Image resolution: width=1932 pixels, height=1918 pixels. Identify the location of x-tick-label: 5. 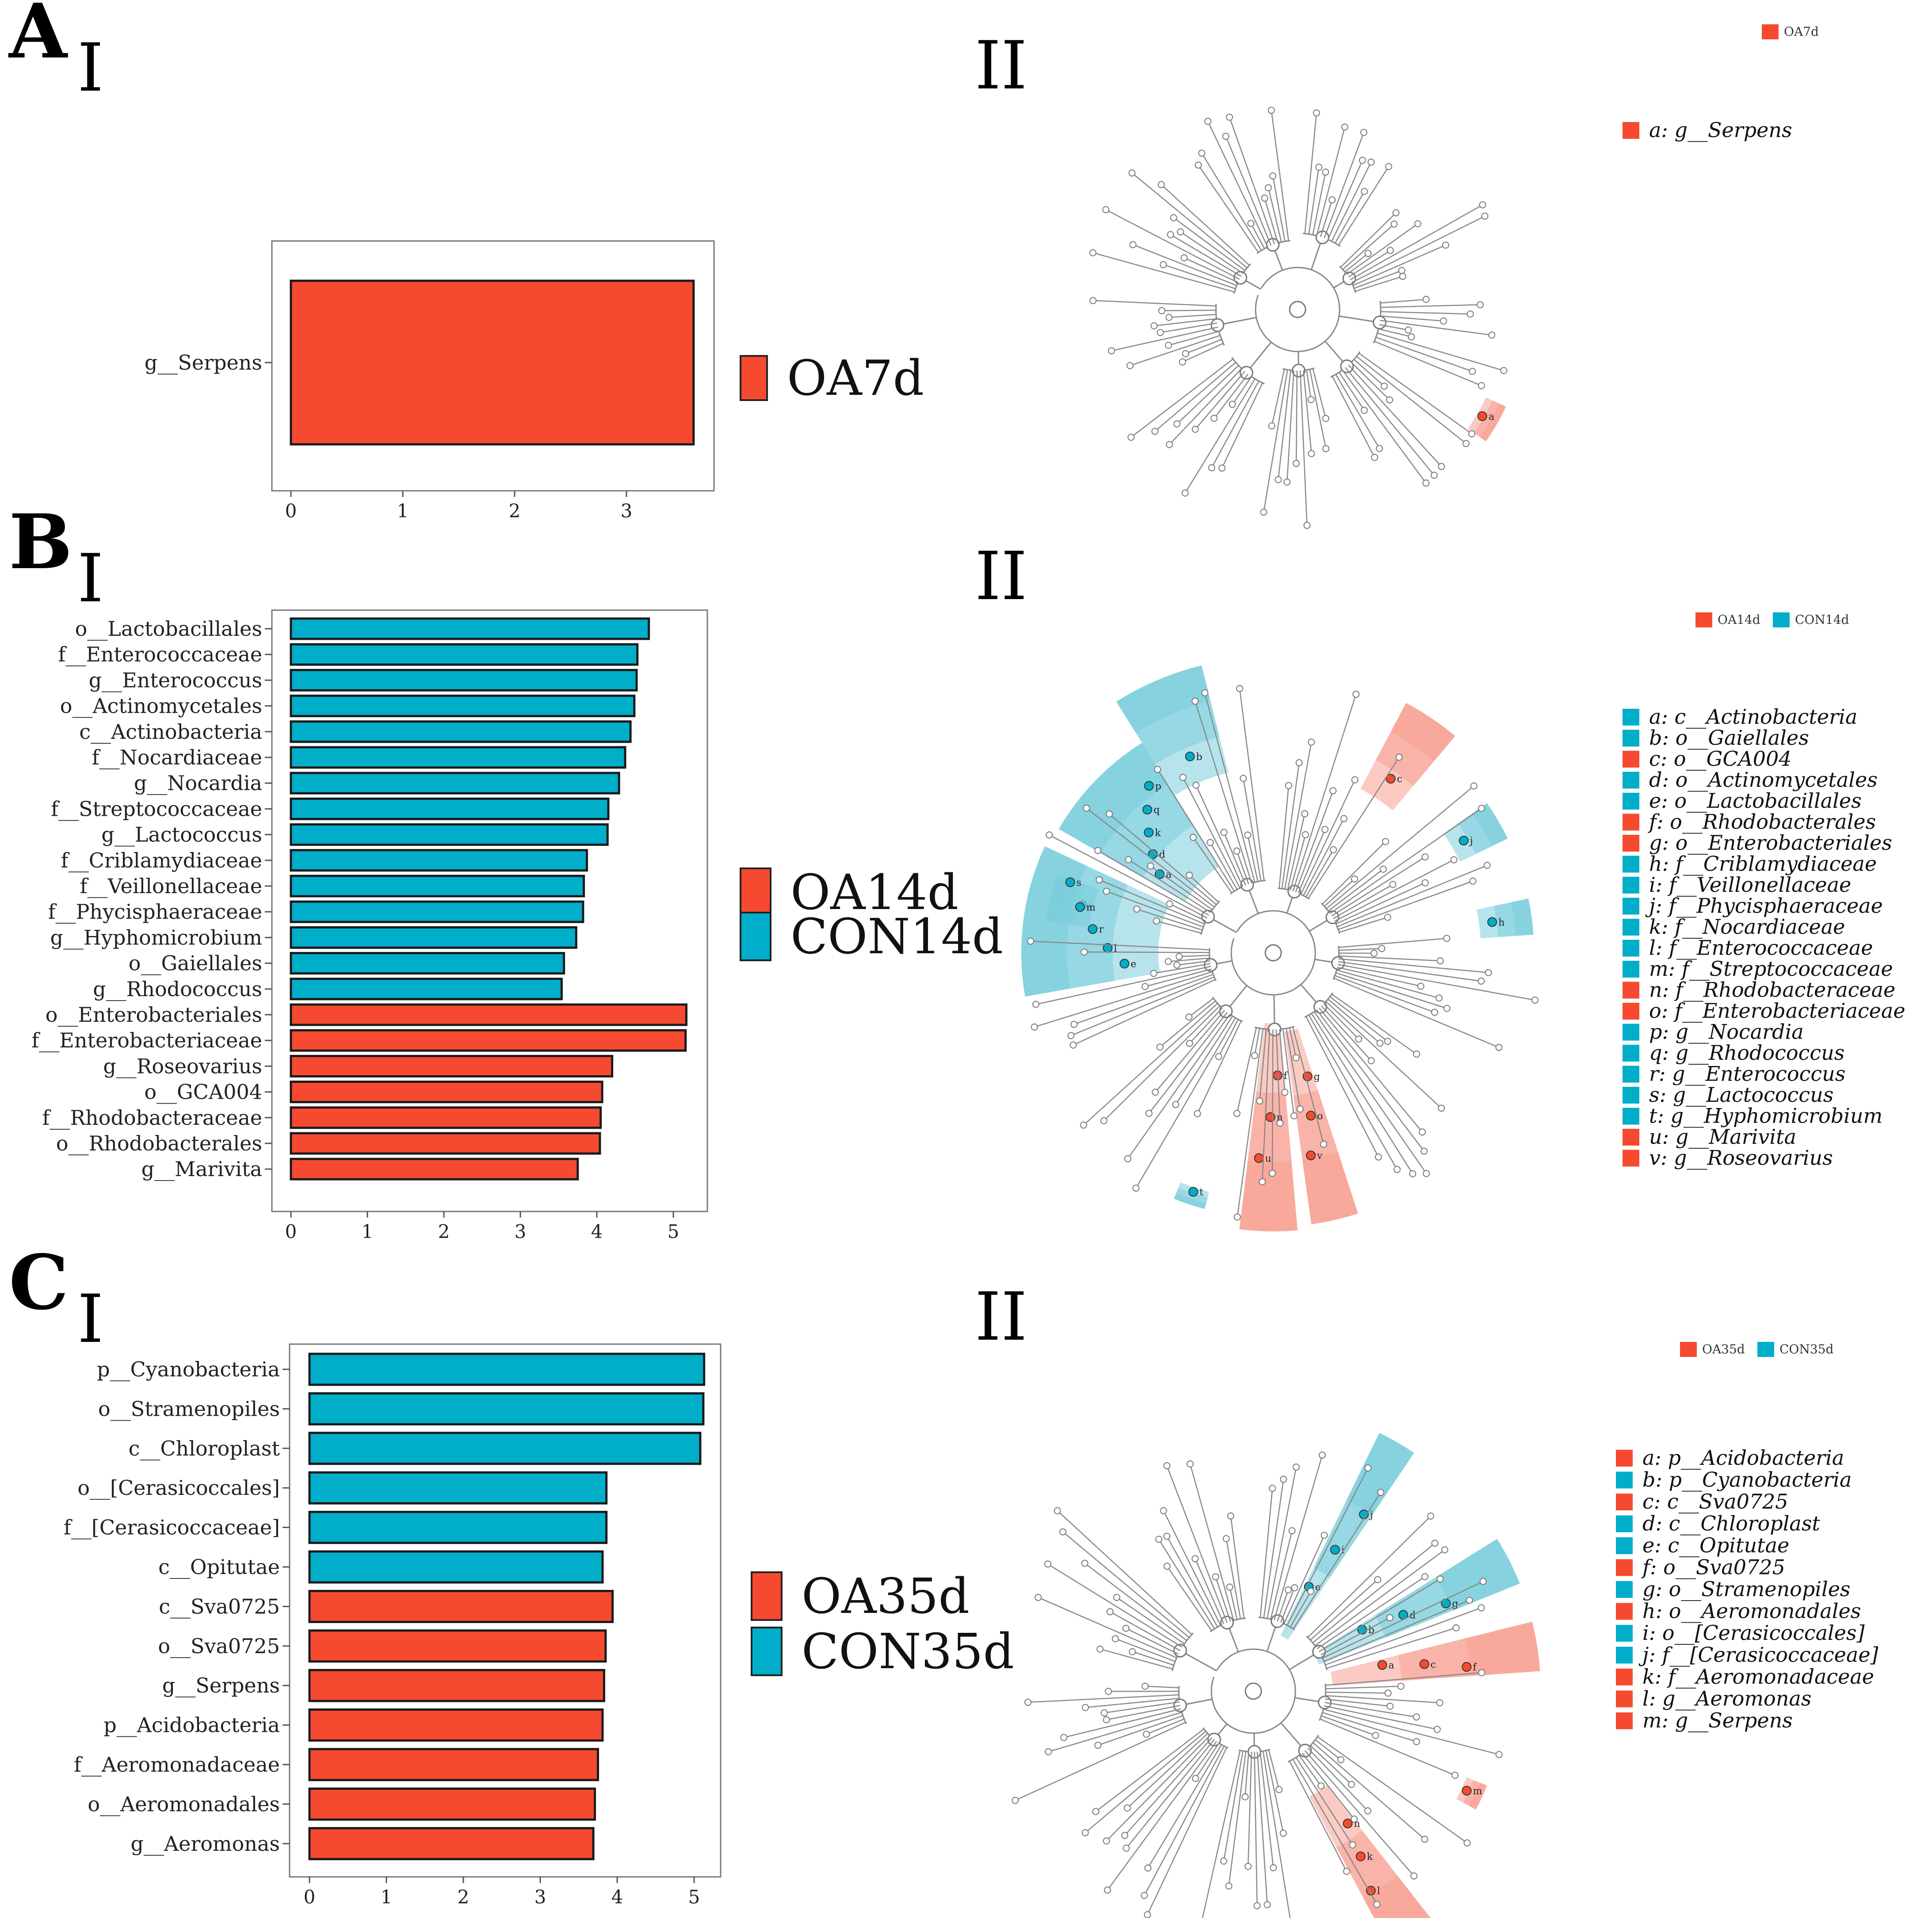
(694, 1897).